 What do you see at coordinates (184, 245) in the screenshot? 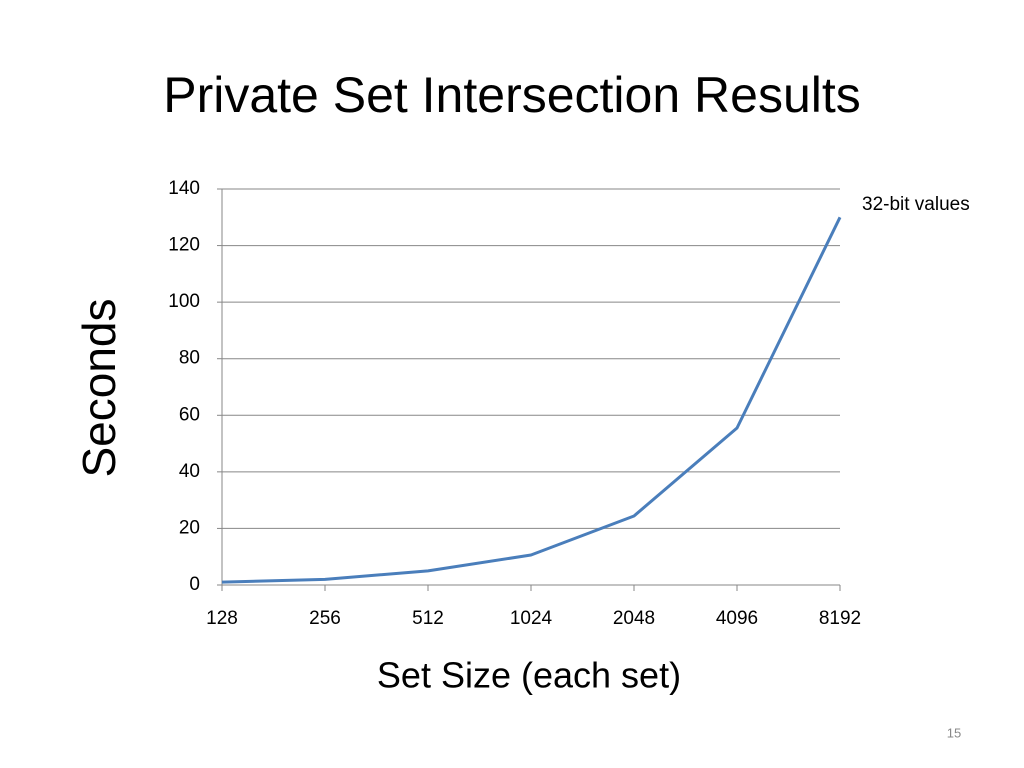
I see `y-tick-label: 120` at bounding box center [184, 245].